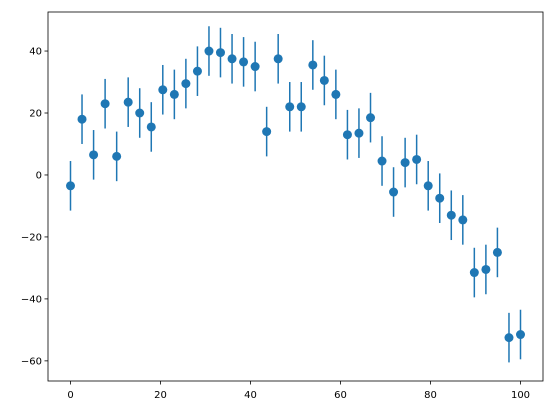 The height and width of the screenshot is (413, 554). Describe the element at coordinates (35, 114) in the screenshot. I see `y-tick-label: 20` at that location.